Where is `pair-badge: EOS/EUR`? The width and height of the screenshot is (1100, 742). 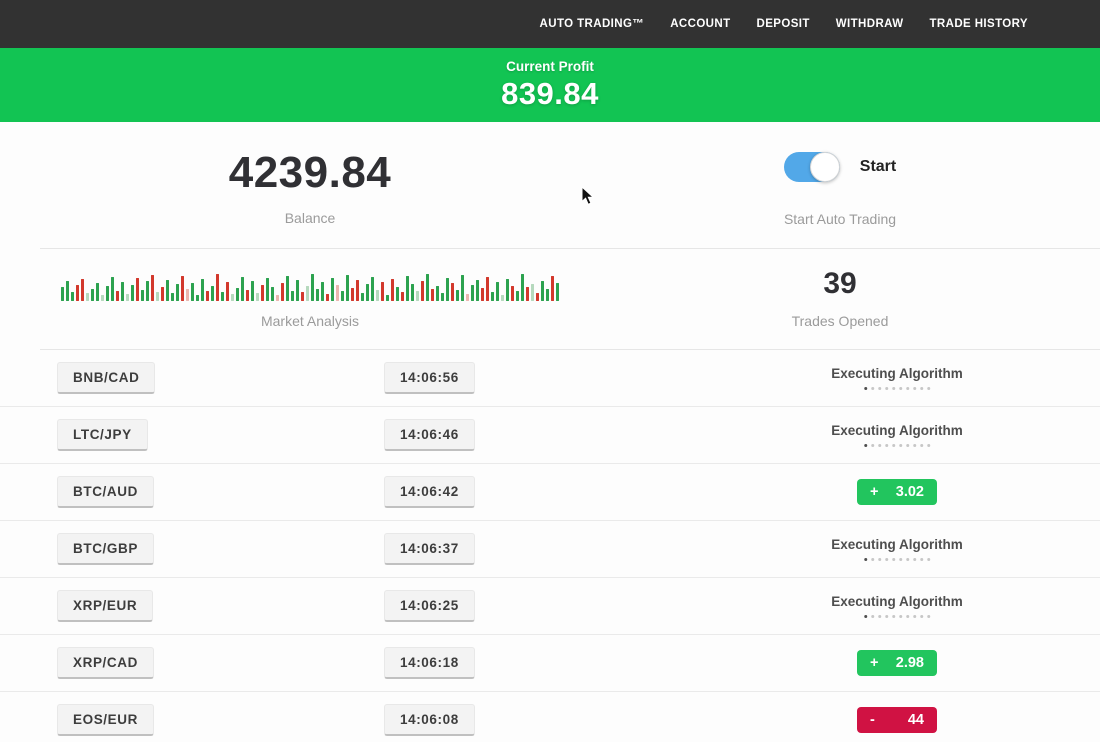
pair-badge: EOS/EUR is located at coordinates (105, 720).